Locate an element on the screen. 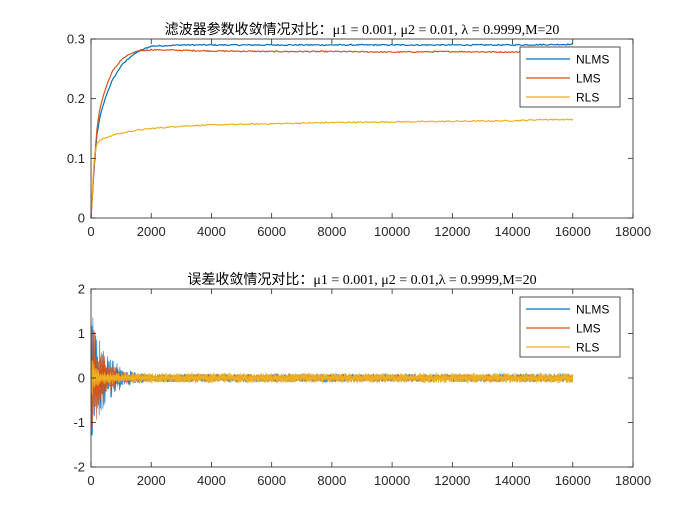  y-tick-label: 2 is located at coordinates (81, 289).